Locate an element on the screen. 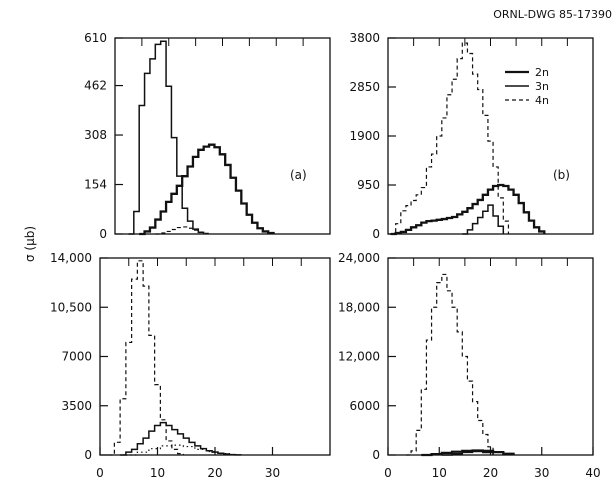 The width and height of the screenshot is (615, 488). panel-annotation: (a) is located at coordinates (298, 175).